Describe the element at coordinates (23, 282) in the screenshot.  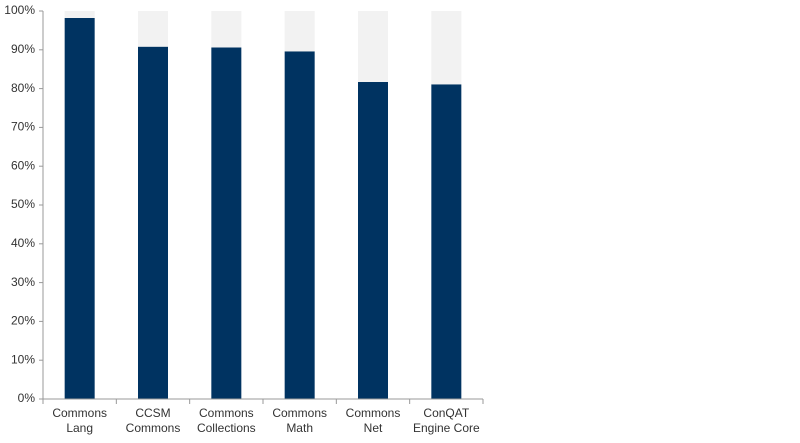
I see `y-tick-label: 30%` at that location.